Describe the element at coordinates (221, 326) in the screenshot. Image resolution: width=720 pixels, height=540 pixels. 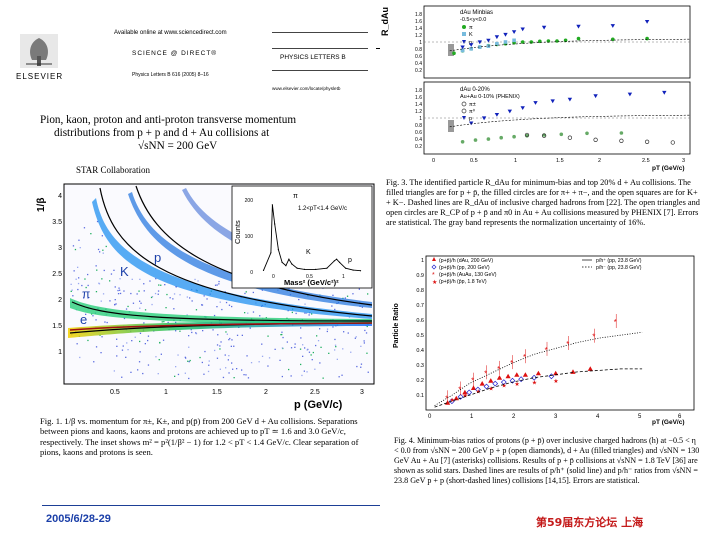
I see `fig1-core-line` at that location.